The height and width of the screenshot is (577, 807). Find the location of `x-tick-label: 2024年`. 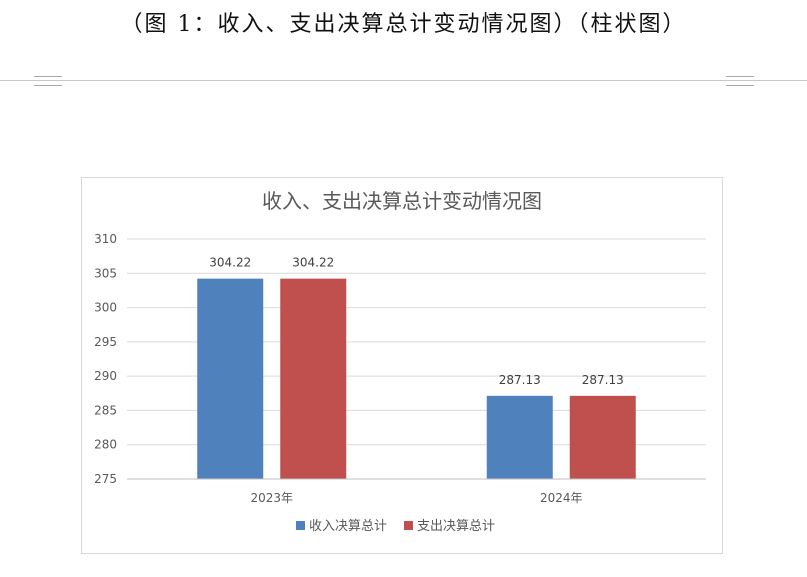

x-tick-label: 2024年 is located at coordinates (561, 498).